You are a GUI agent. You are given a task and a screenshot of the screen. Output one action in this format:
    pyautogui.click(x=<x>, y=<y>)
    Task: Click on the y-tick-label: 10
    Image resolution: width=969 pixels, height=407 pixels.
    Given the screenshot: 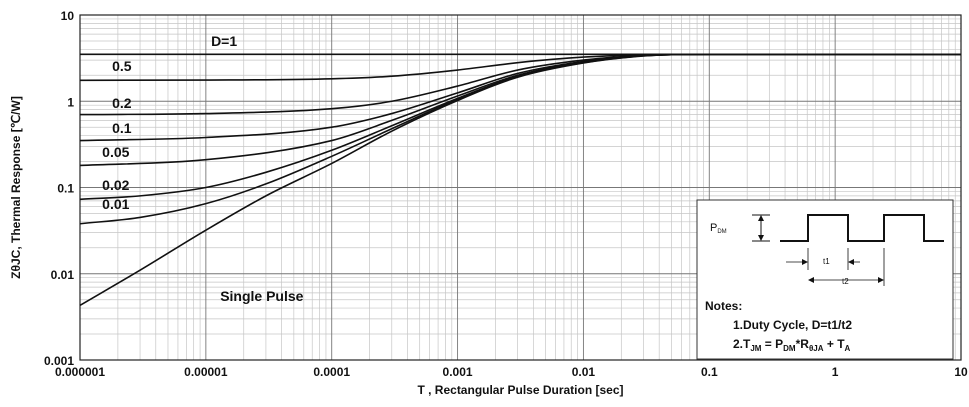 What is the action you would take?
    pyautogui.click(x=68, y=16)
    